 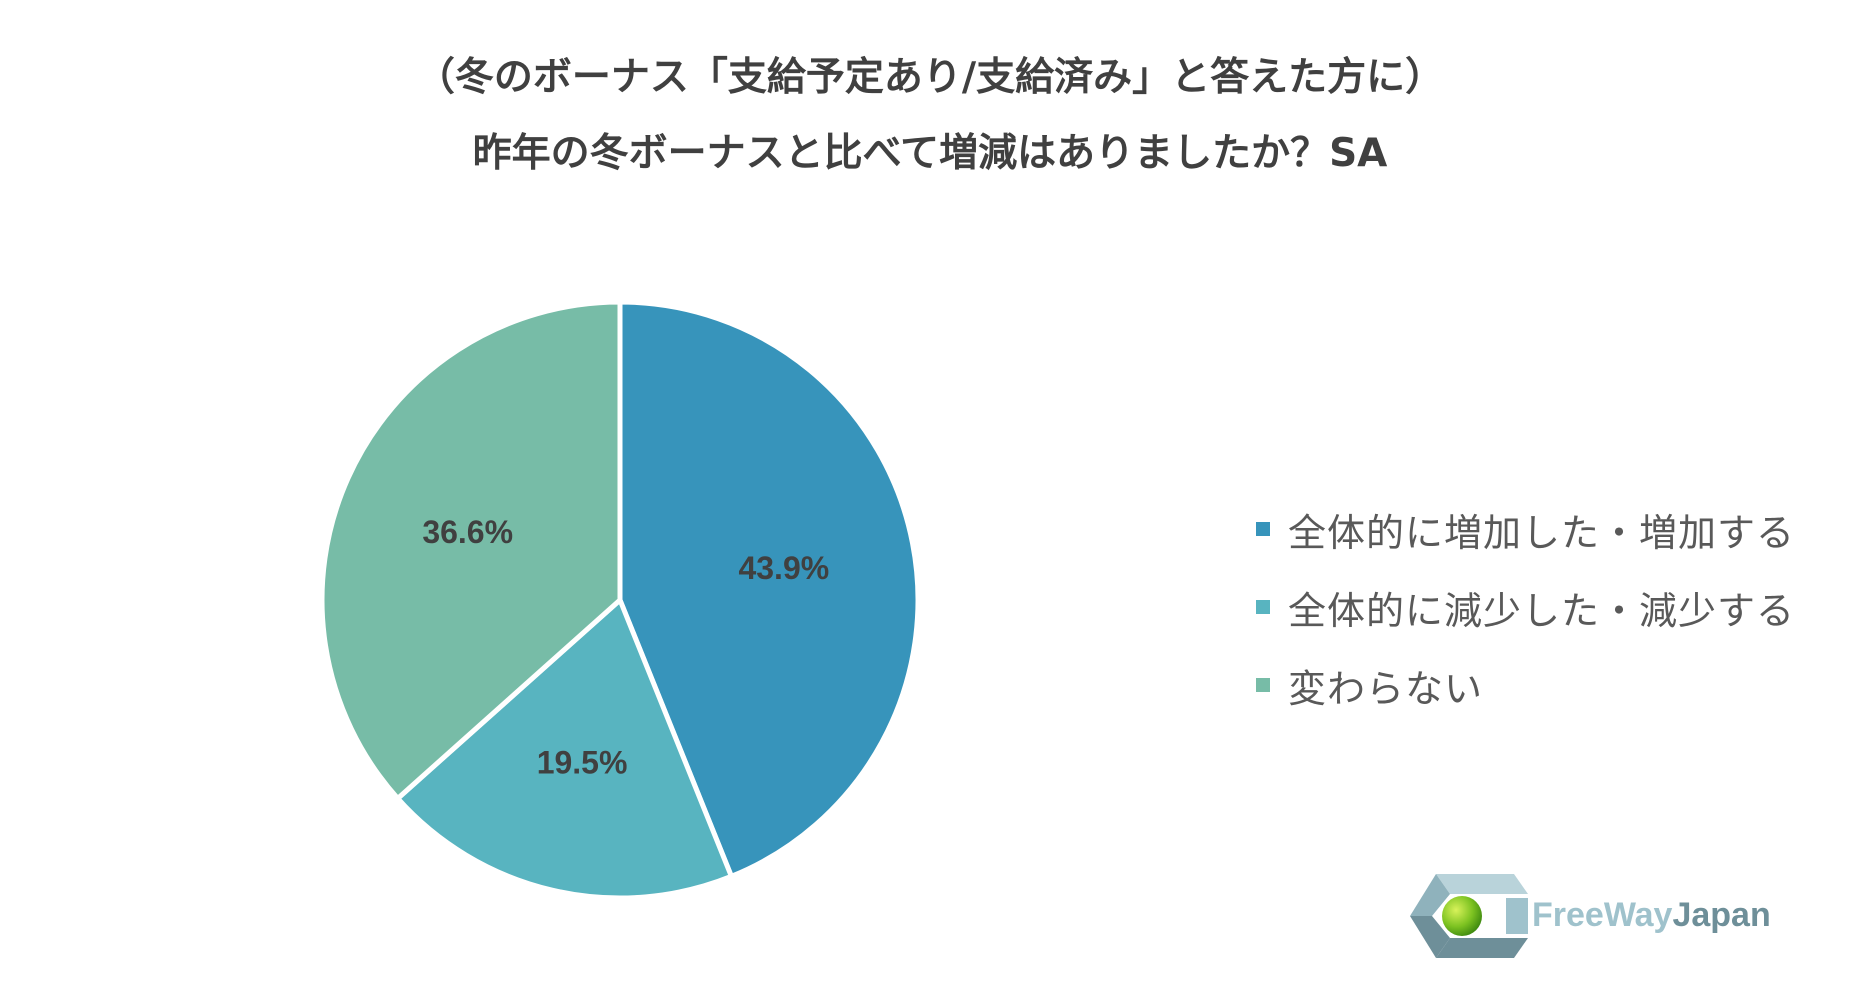 I want to click on logo-mark-icon, so click(x=1469, y=916).